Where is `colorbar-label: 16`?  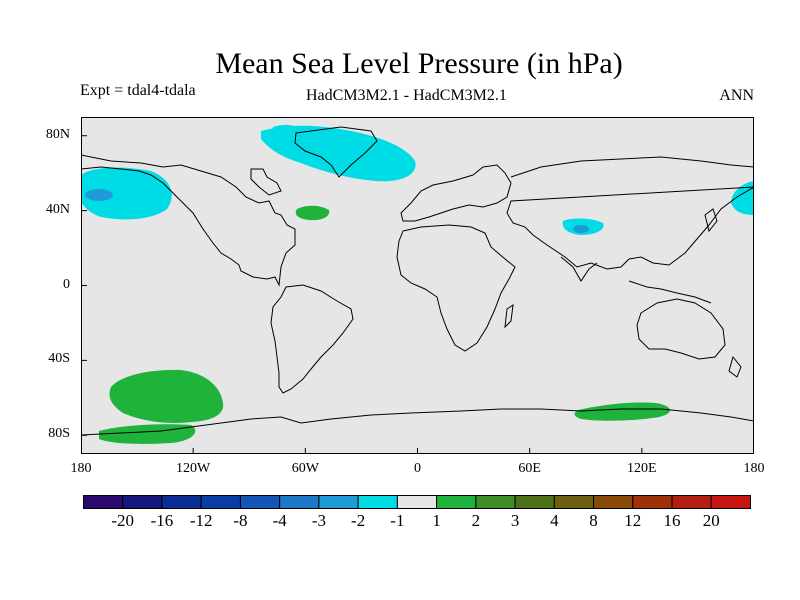 colorbar-label: 16 is located at coordinates (672, 520).